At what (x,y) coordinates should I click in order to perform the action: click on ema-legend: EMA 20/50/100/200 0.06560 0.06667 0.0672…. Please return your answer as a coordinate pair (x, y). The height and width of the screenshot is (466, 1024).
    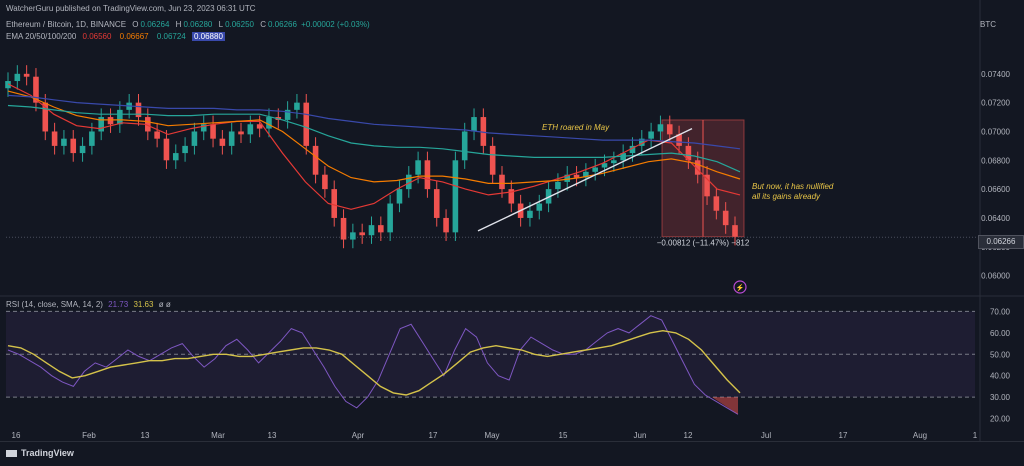
    Looking at the image, I should click on (115, 36).